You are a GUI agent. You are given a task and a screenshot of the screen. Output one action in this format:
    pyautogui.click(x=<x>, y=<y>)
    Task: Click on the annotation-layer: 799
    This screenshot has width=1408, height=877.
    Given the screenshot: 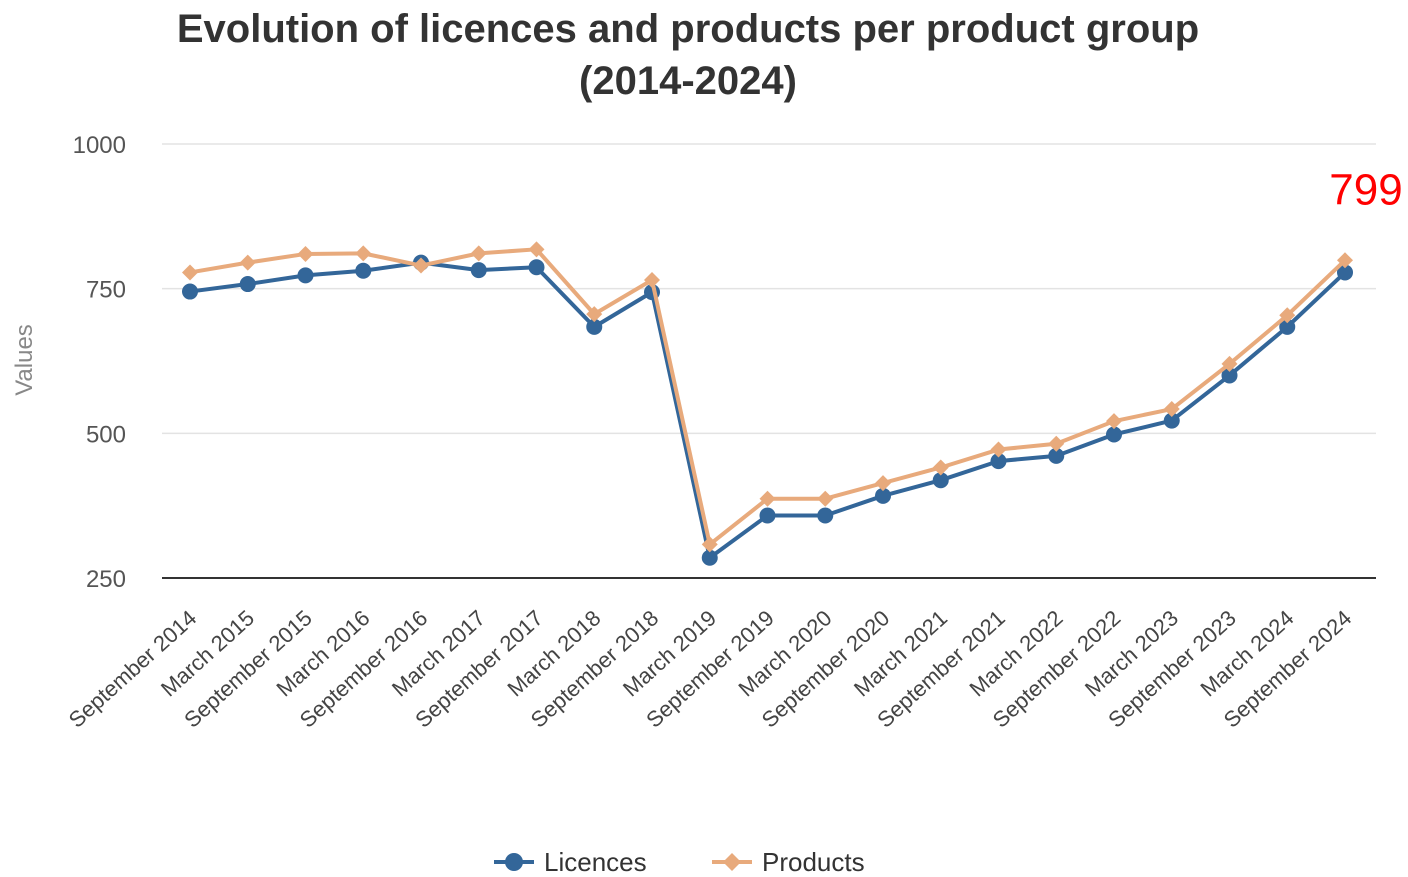 What is the action you would take?
    pyautogui.click(x=1365, y=189)
    